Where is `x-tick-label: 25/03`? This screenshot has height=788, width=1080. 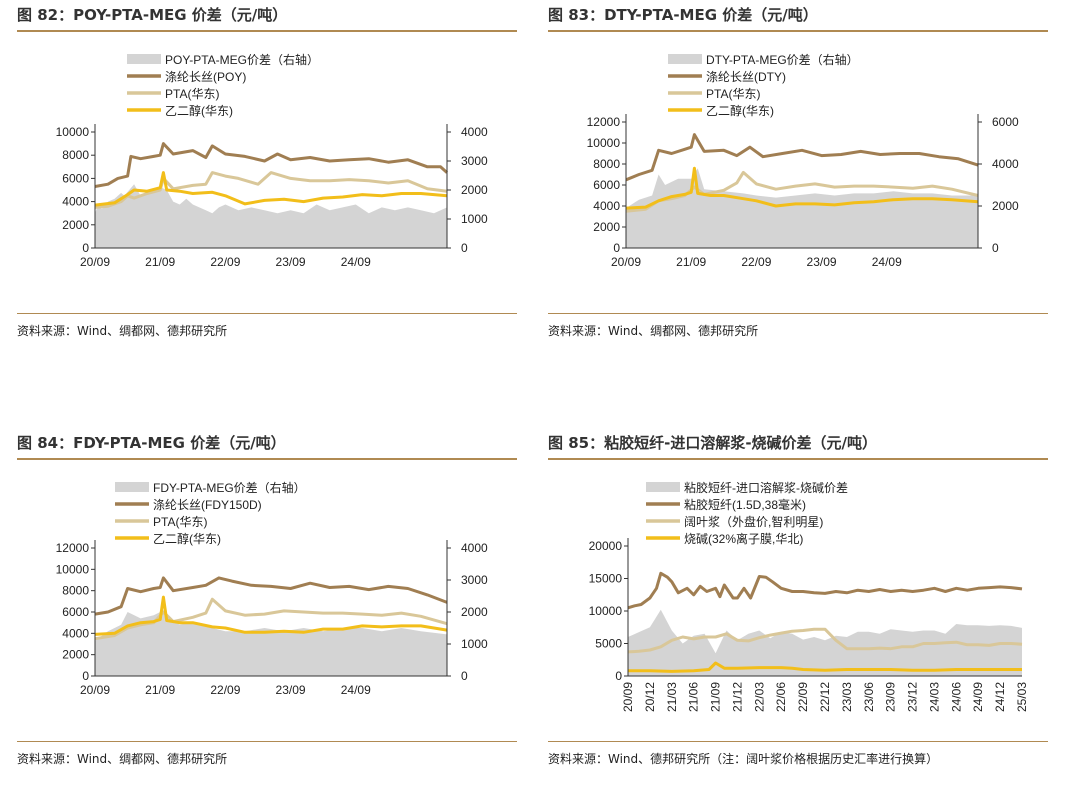 x-tick-label: 25/03 is located at coordinates (1022, 697).